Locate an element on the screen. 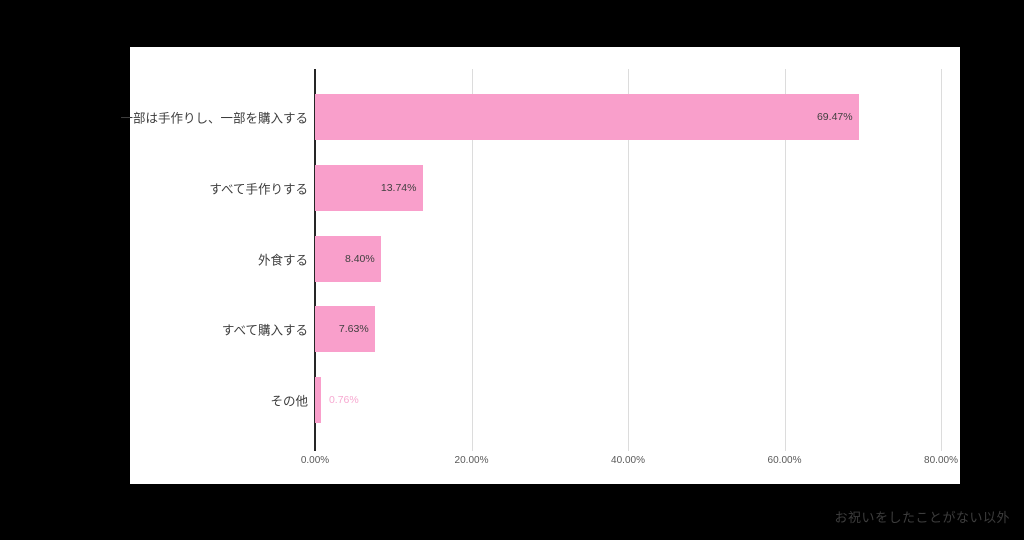  x-tick-label: 80.00% is located at coordinates (941, 460).